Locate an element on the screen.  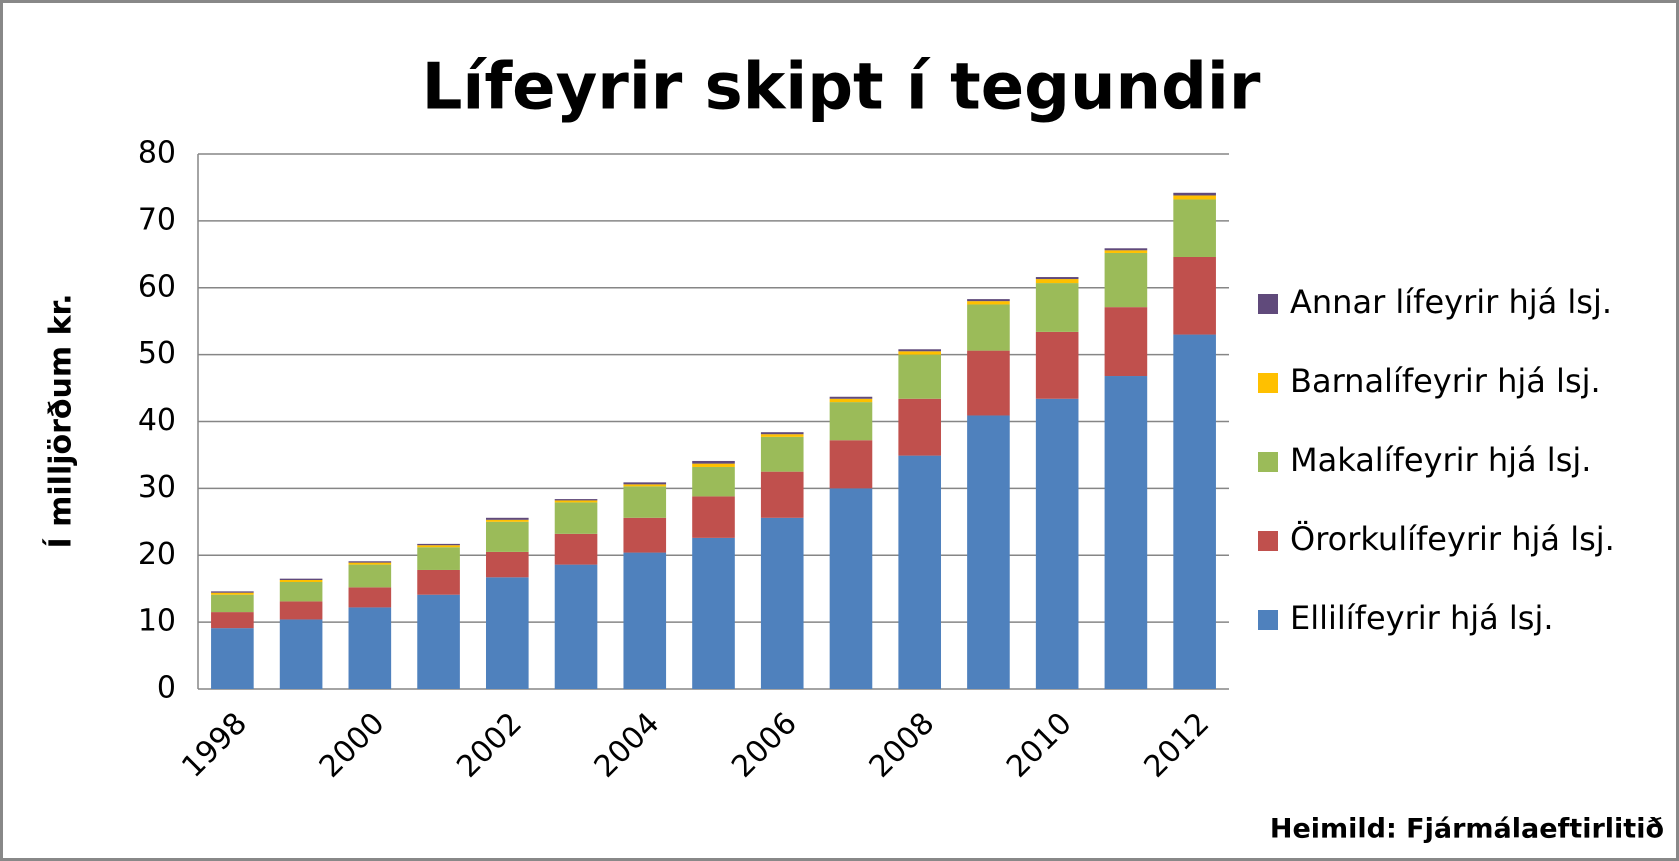
y-tick-label: 30 is located at coordinates (157, 487).